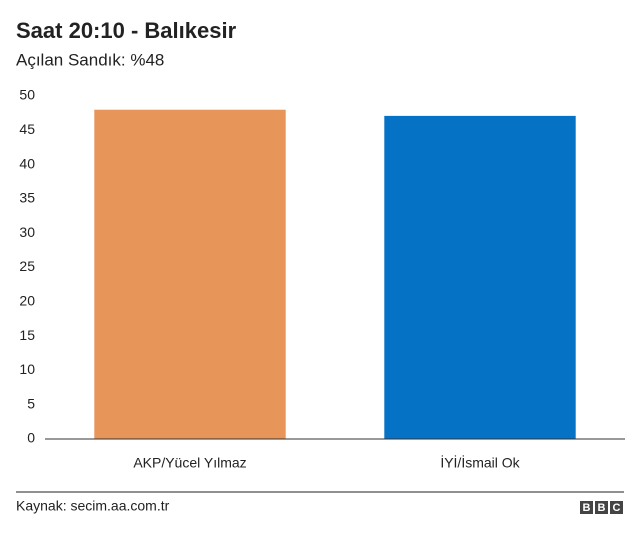  Describe the element at coordinates (27, 129) in the screenshot. I see `y-tick-label: 45` at that location.